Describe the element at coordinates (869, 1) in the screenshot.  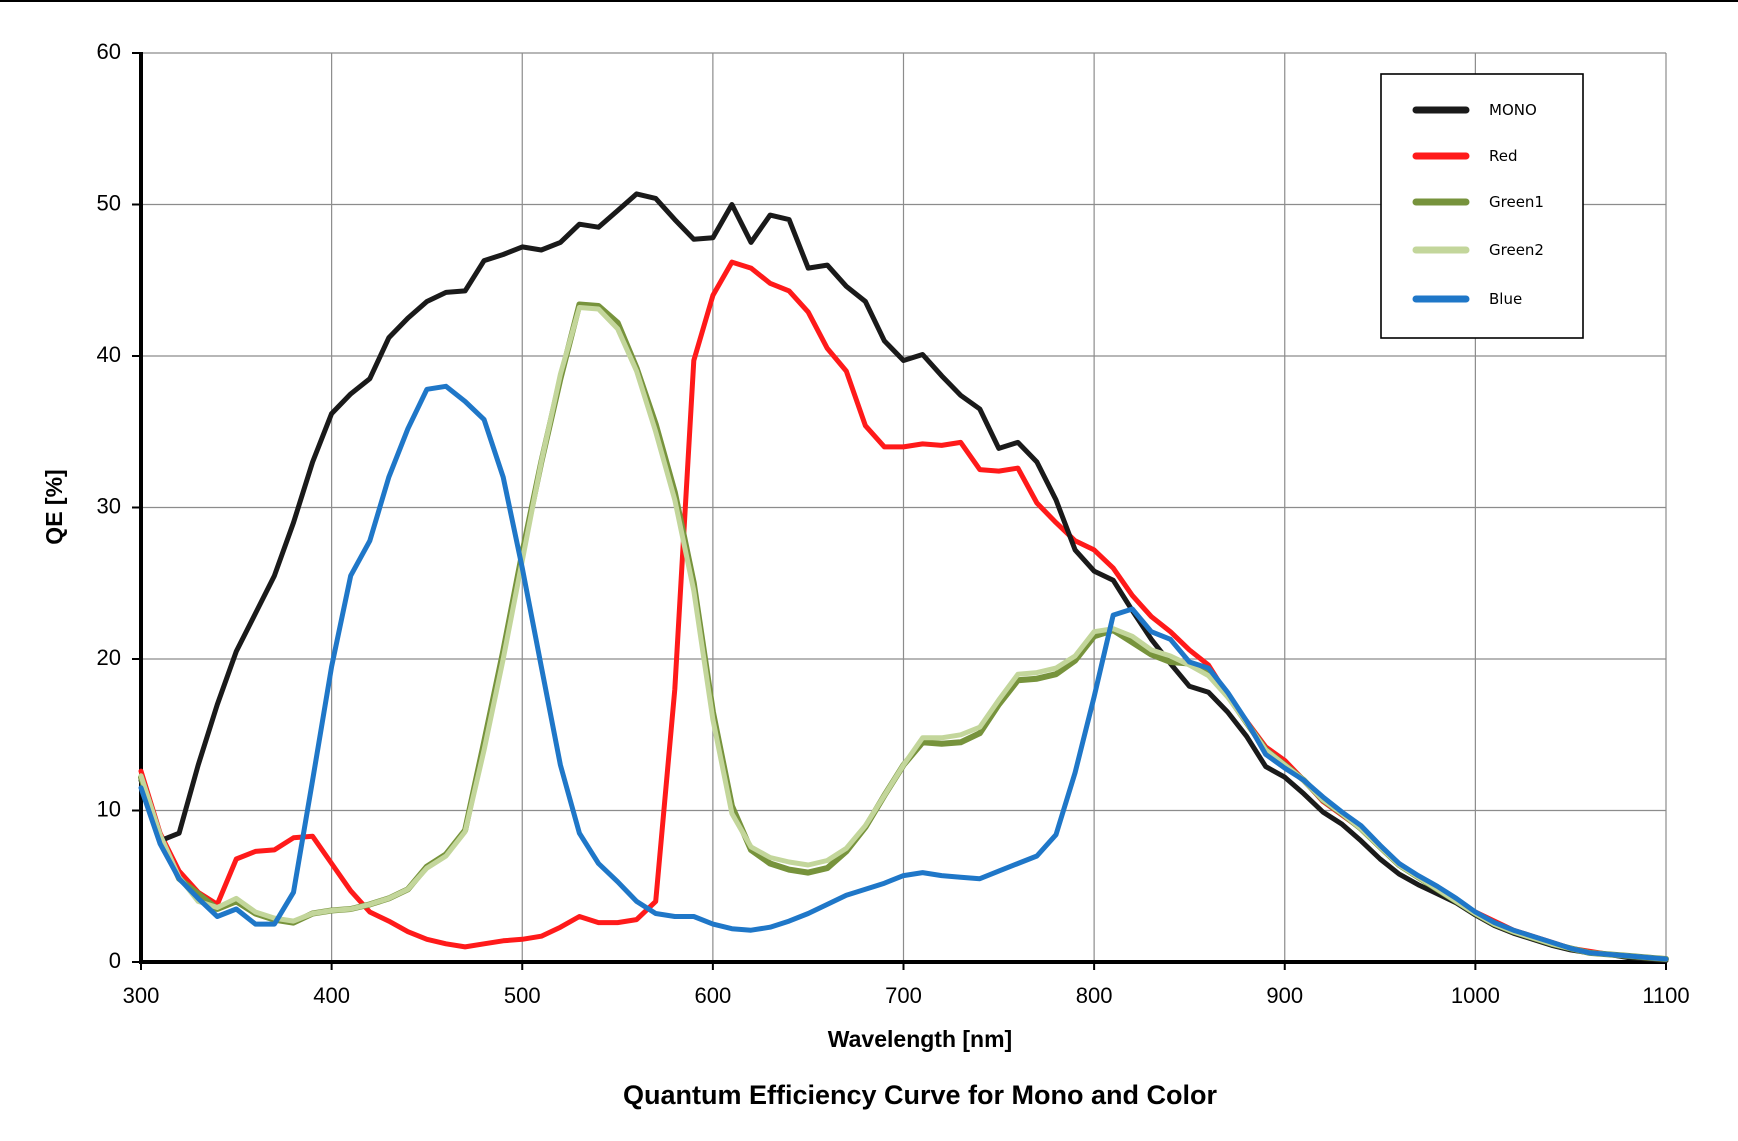
I see `top-border-line` at that location.